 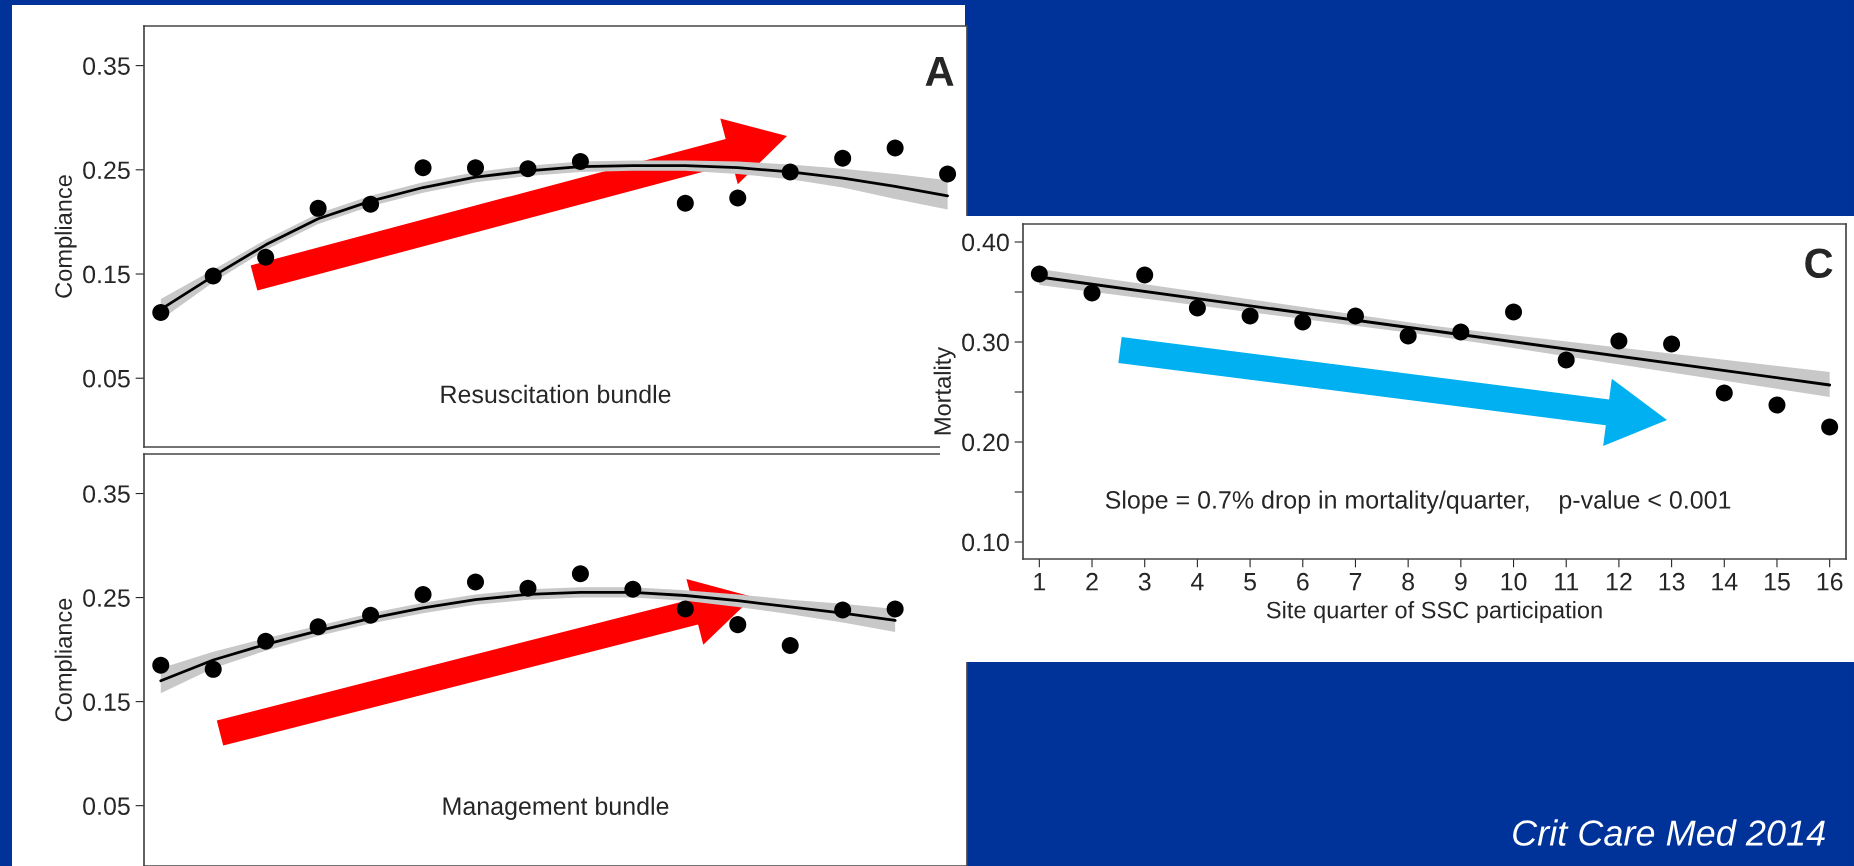 I want to click on x-tick-label: 9, so click(x=1461, y=581).